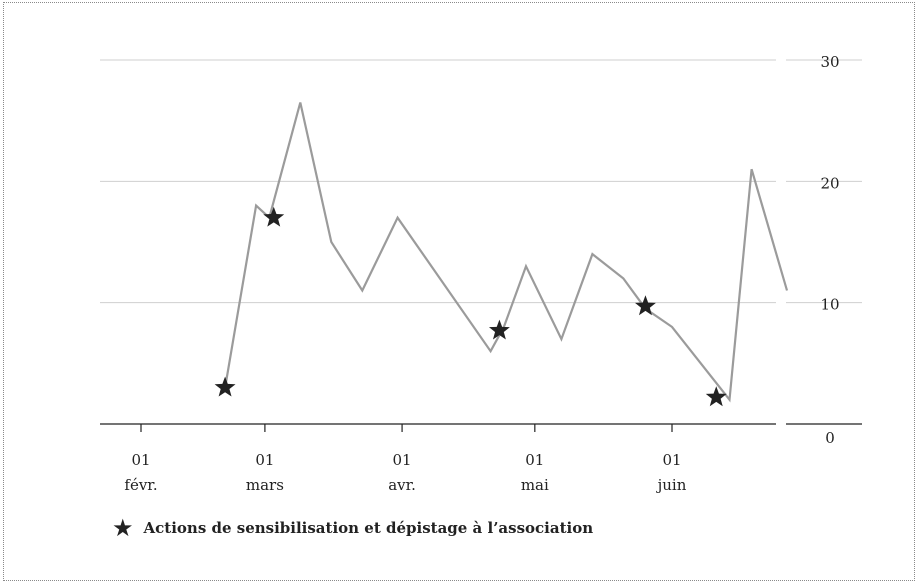 This screenshot has height=585, width=919. Describe the element at coordinates (671, 485) in the screenshot. I see `x-tick-label-month: juin` at that location.